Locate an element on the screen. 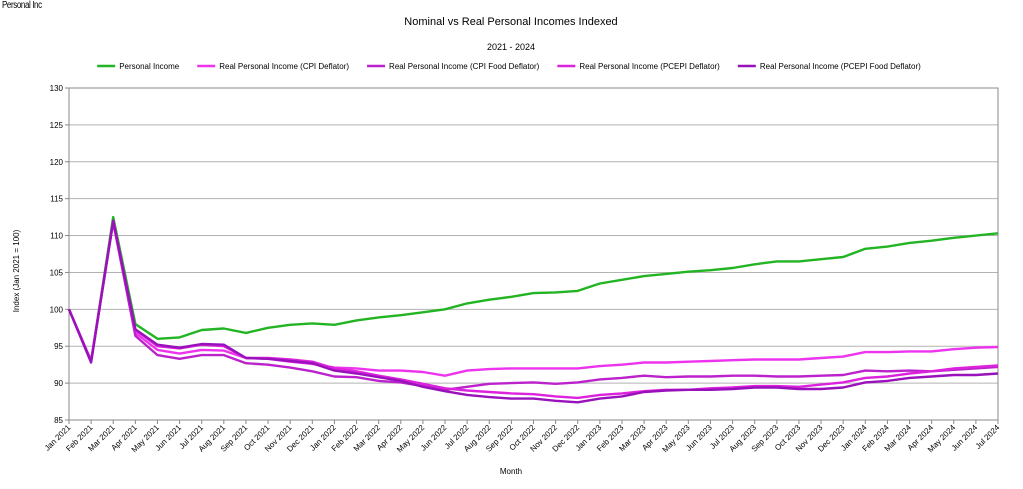  y-tick-label: 130 is located at coordinates (57, 88).